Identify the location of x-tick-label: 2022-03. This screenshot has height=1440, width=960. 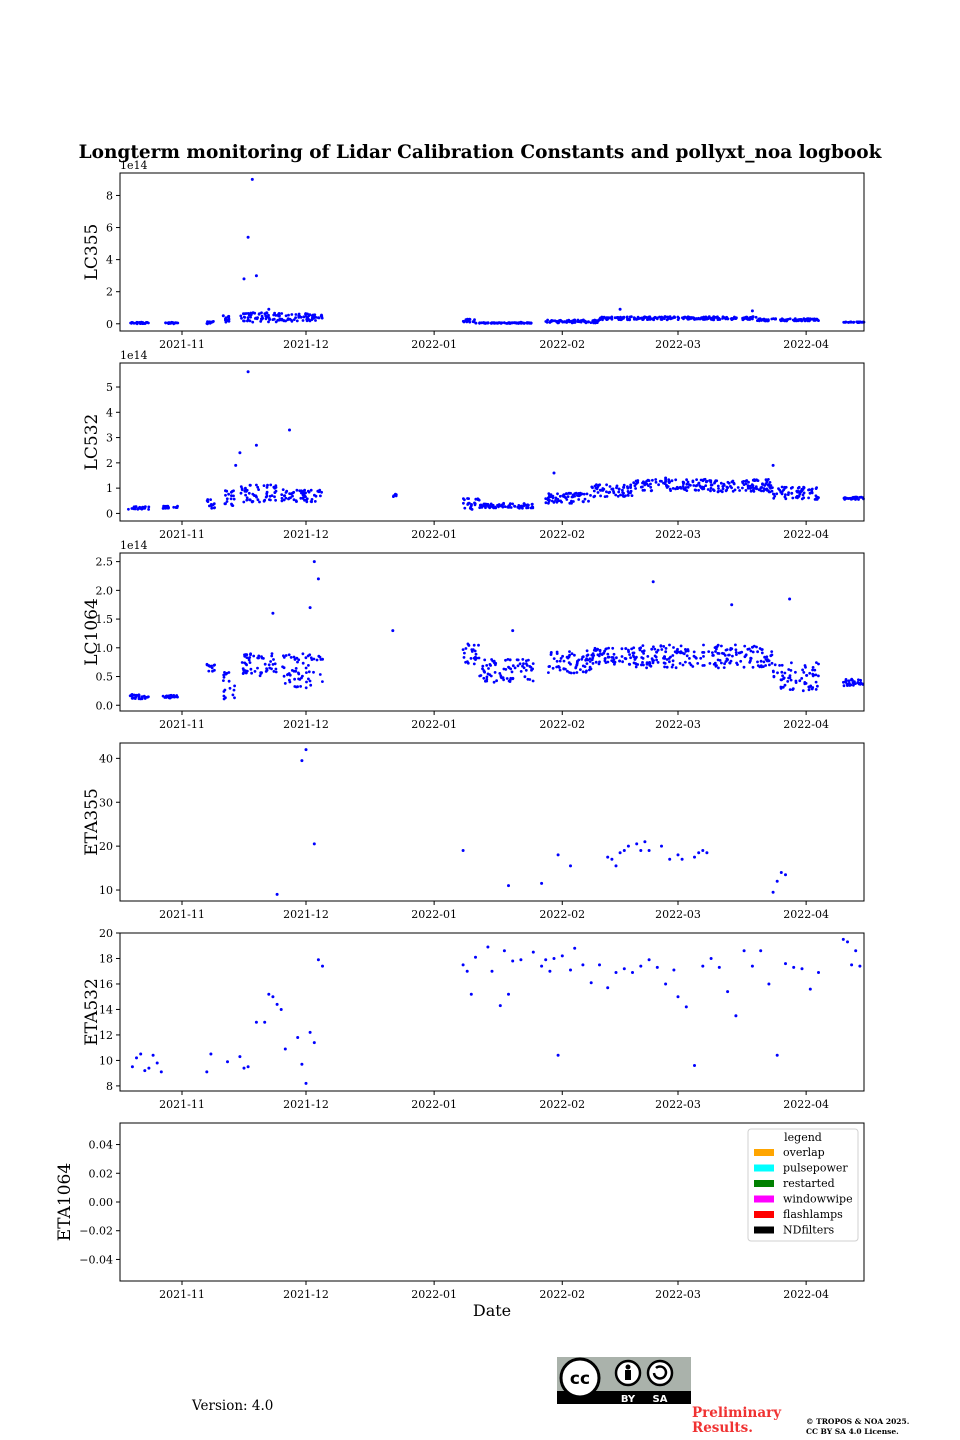
(678, 1104).